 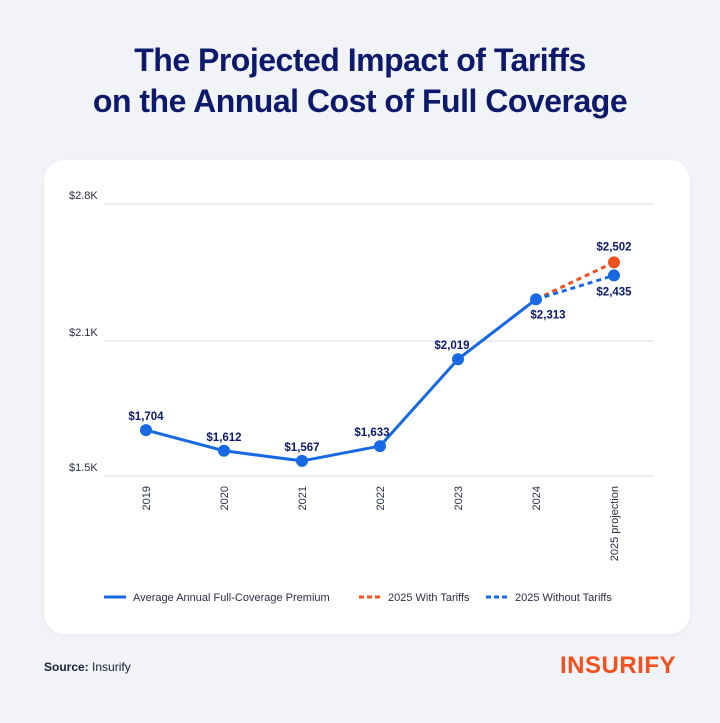 I want to click on data-point-2022, so click(x=380, y=446).